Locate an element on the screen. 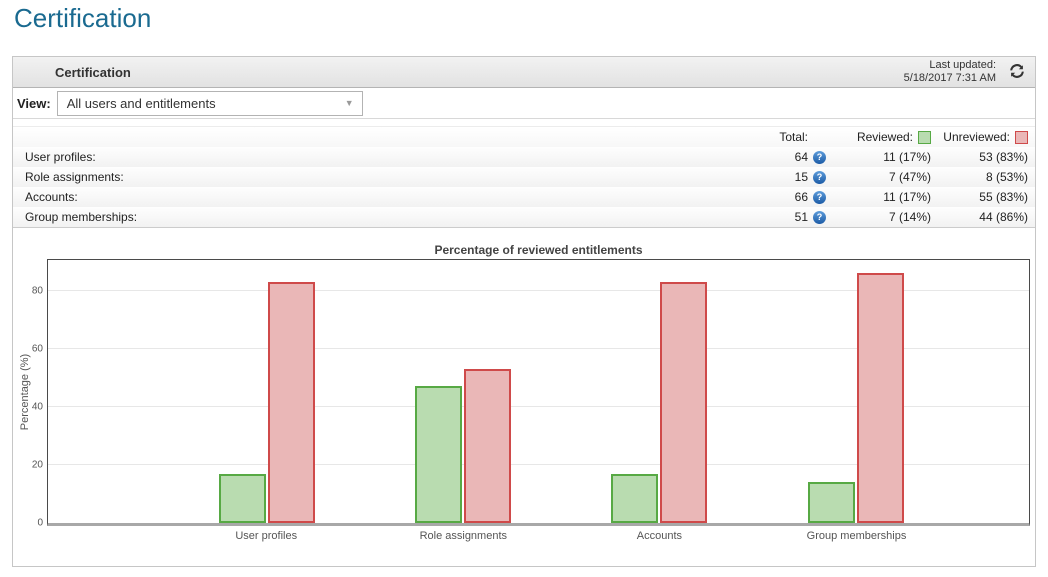 The width and height of the screenshot is (1048, 577). panel-title: Certification is located at coordinates (93, 72).